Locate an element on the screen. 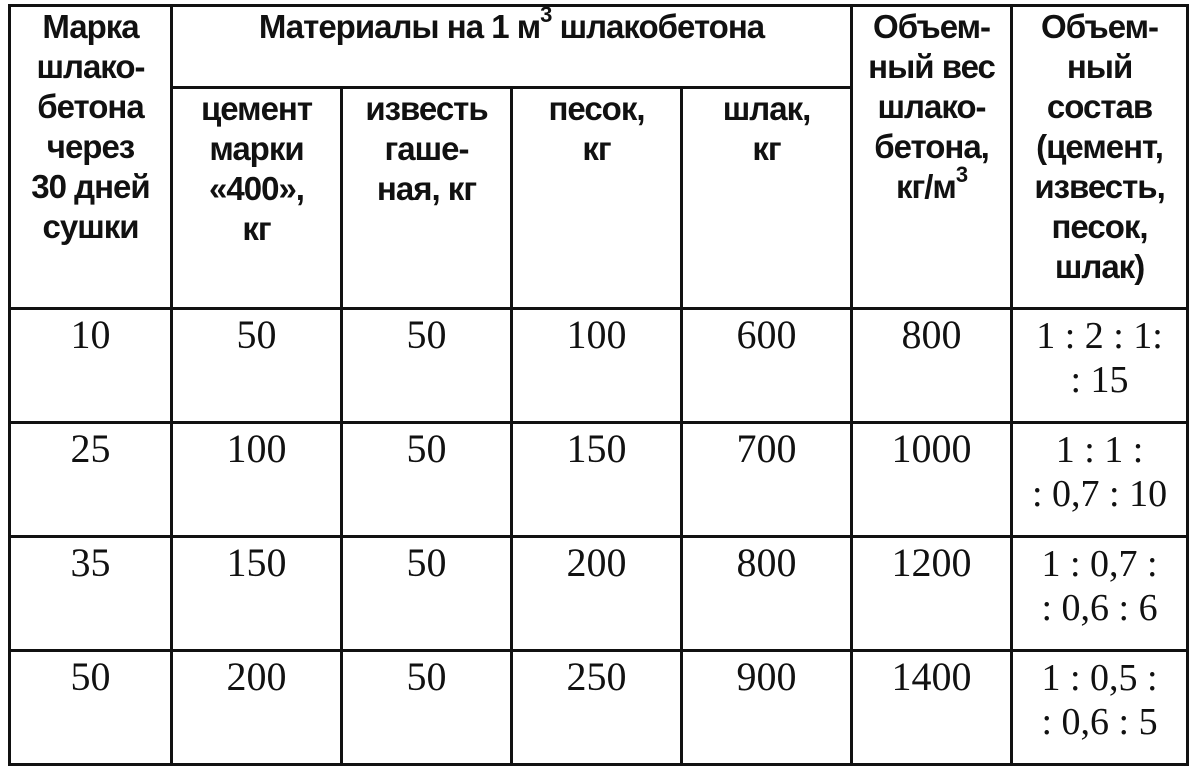 The image size is (1200, 779). header-ratio-line: состав is located at coordinates (1099, 106).